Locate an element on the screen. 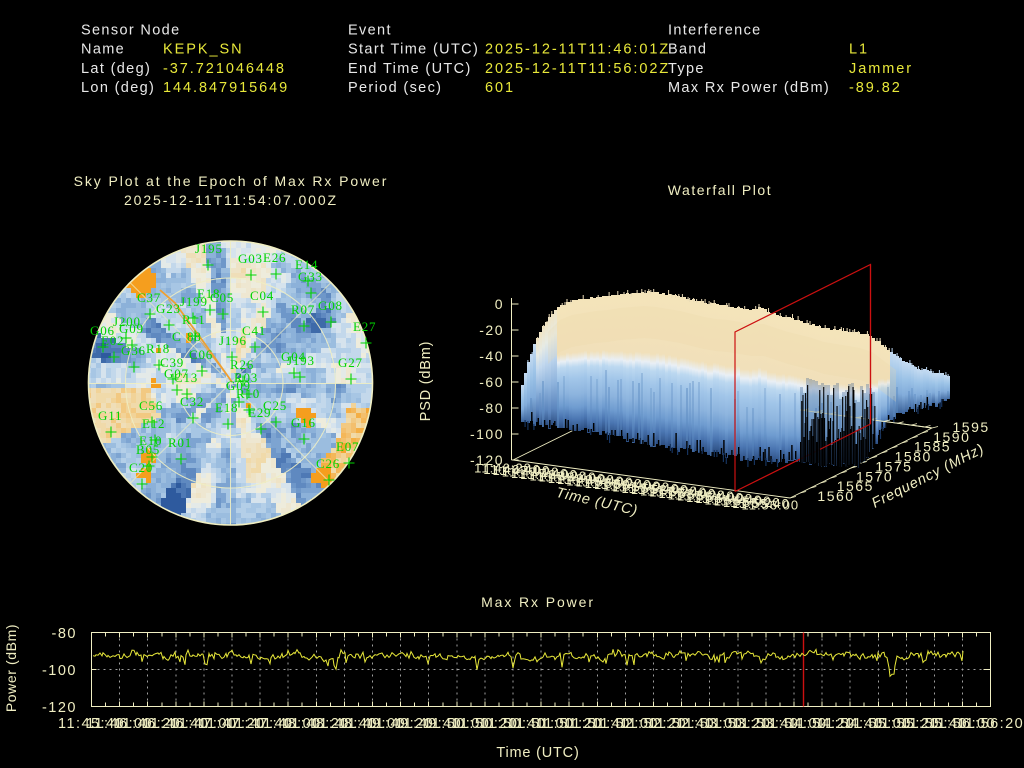  svg-text: 11:49:20 is located at coordinates (400, 724).